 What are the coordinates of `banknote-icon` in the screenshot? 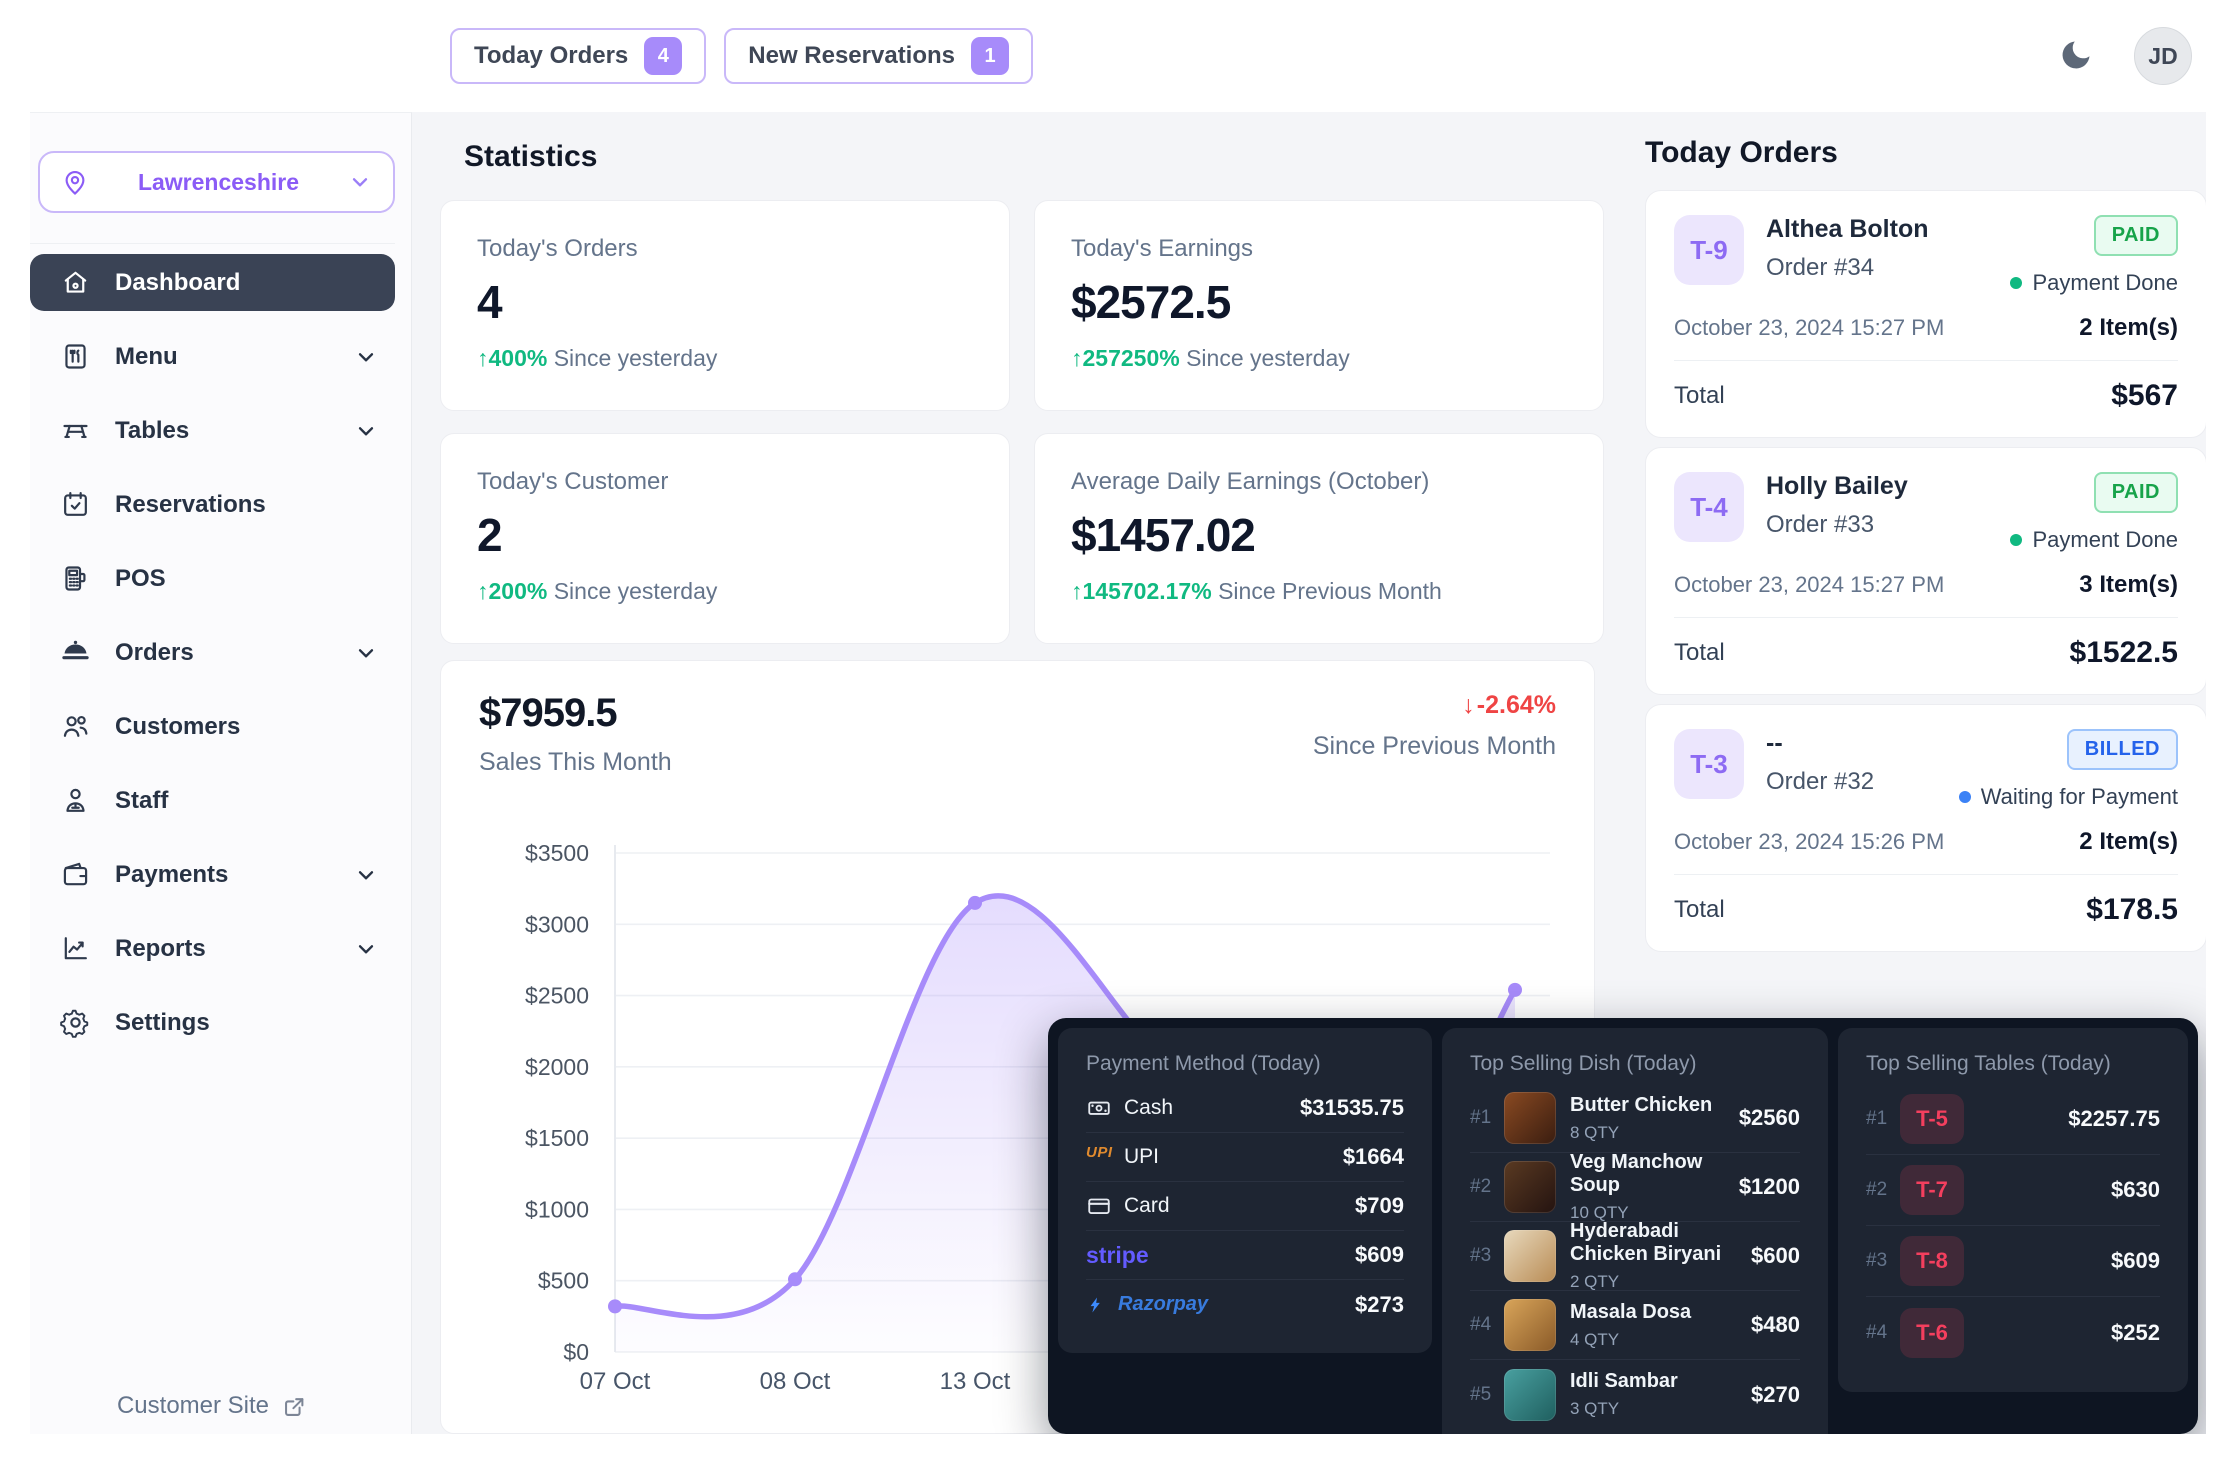 It's located at (1099, 1108).